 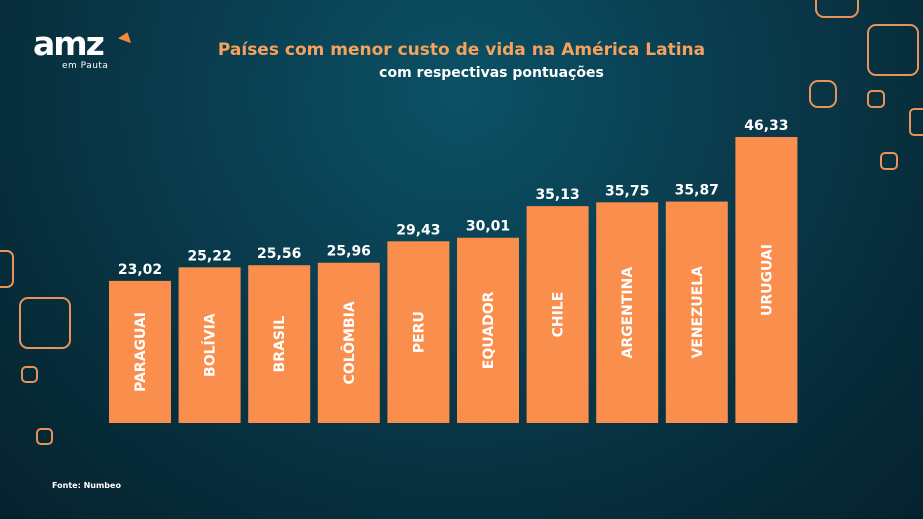 I want to click on bar-peru, so click(x=418, y=332).